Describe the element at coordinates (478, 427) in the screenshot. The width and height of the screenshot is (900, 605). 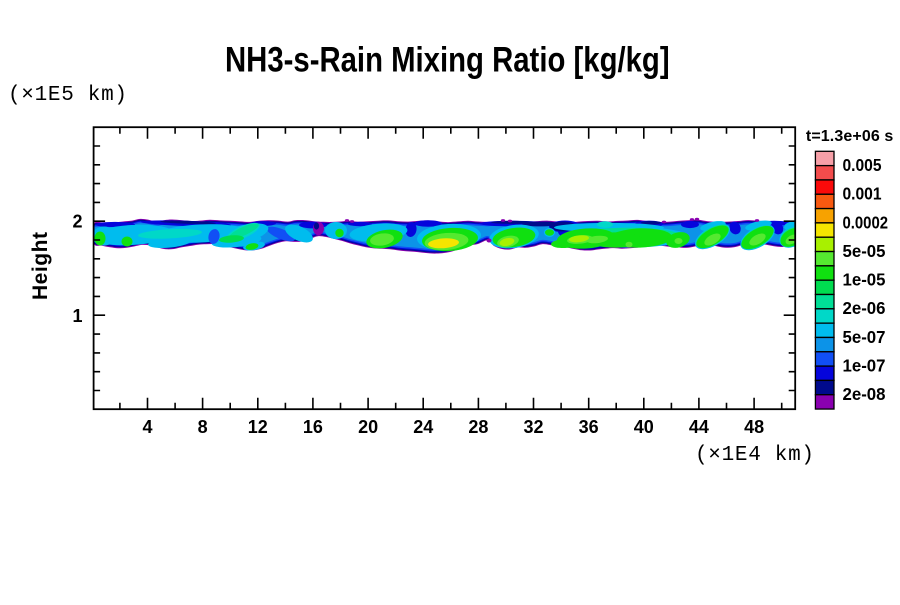
I see `svg-text: 28` at that location.